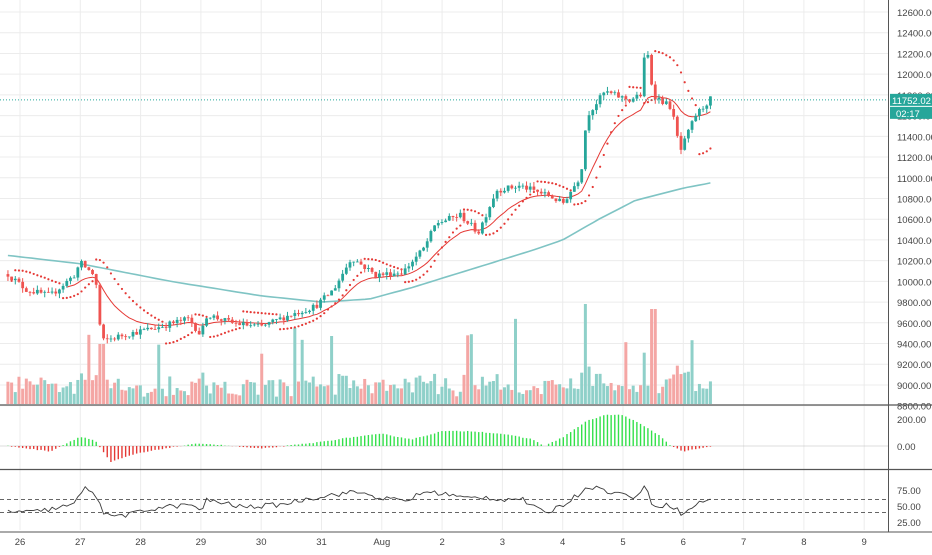 The height and width of the screenshot is (555, 932). I want to click on time-tick-label: 7, so click(743, 542).